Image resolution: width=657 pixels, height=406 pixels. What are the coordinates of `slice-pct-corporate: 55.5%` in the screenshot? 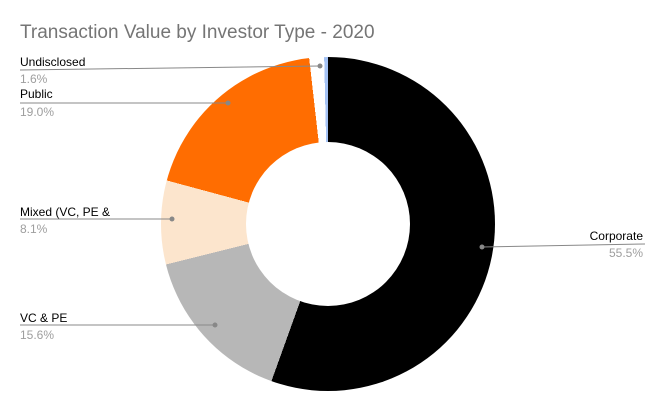 It's located at (625, 253).